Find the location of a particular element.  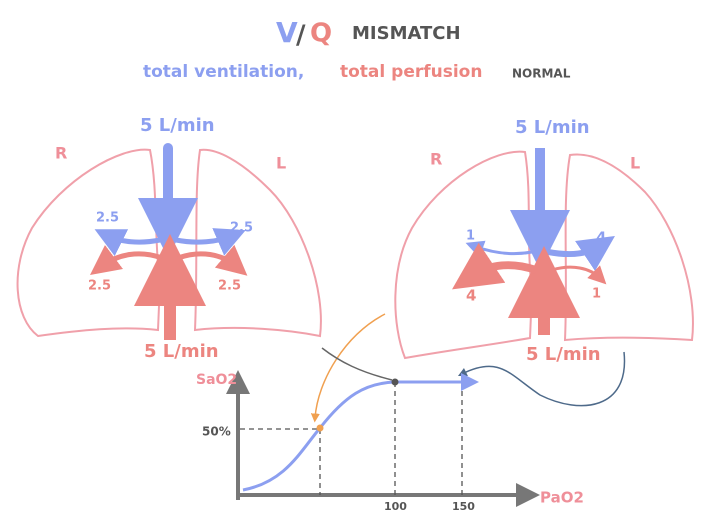

title-q: Q is located at coordinates (321, 34).